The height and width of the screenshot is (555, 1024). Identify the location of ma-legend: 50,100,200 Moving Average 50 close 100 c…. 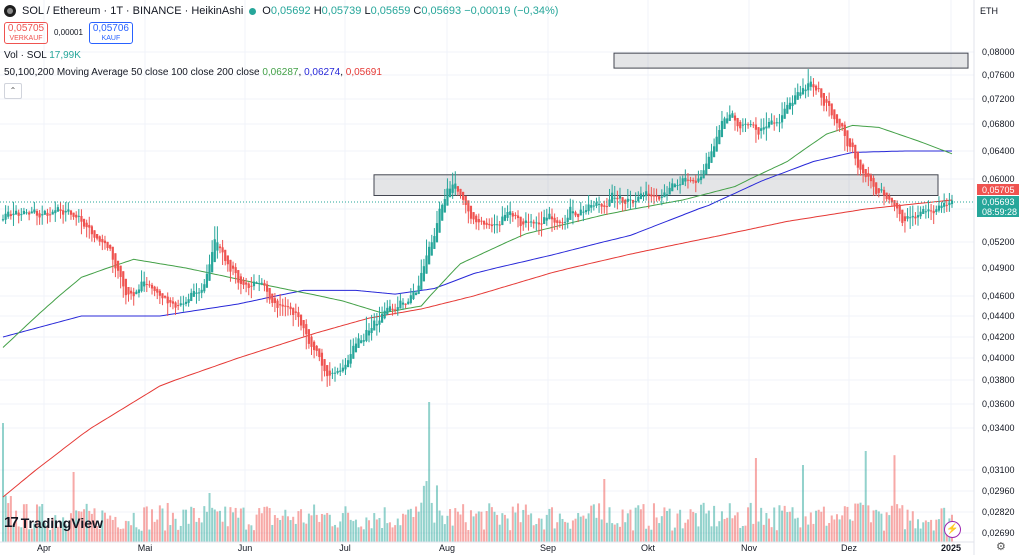
(193, 72).